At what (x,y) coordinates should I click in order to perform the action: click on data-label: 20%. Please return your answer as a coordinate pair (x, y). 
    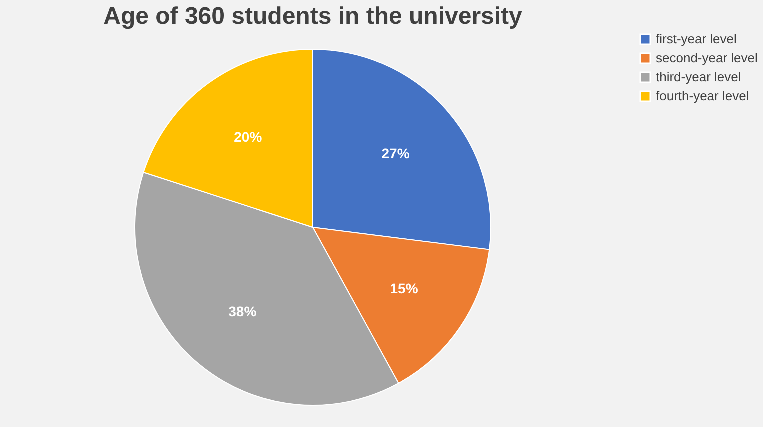
    Looking at the image, I should click on (248, 137).